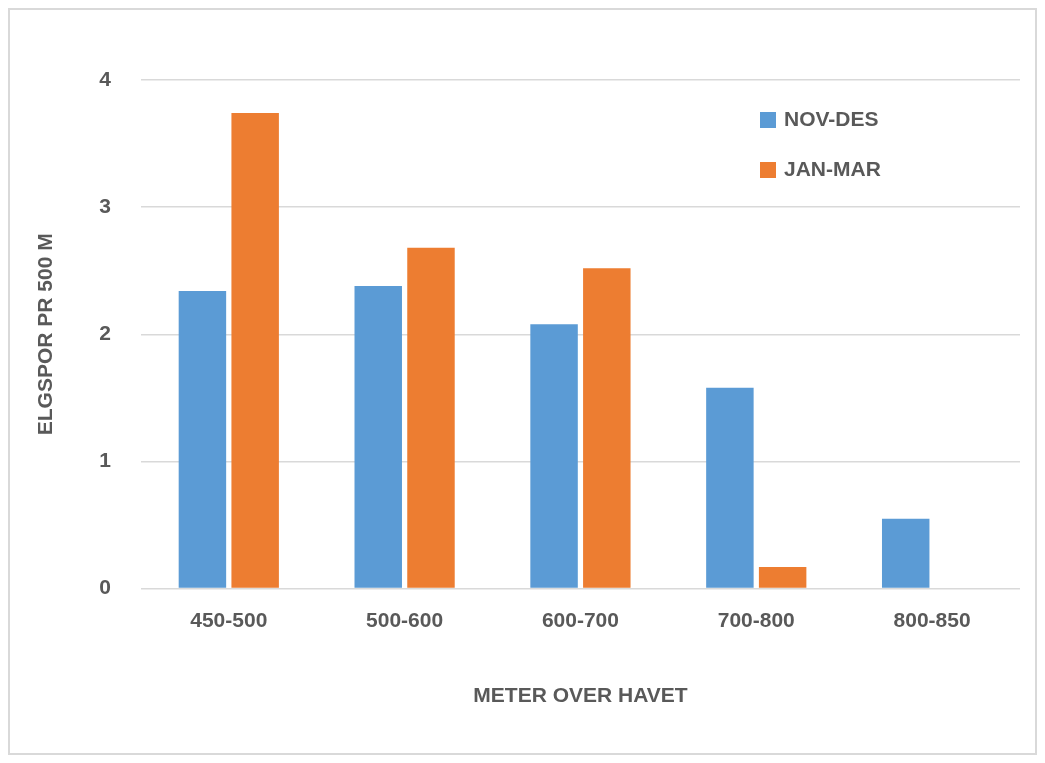 Image resolution: width=1045 pixels, height=763 pixels. What do you see at coordinates (229, 619) in the screenshot?
I see `x-tick-label: 450-500` at bounding box center [229, 619].